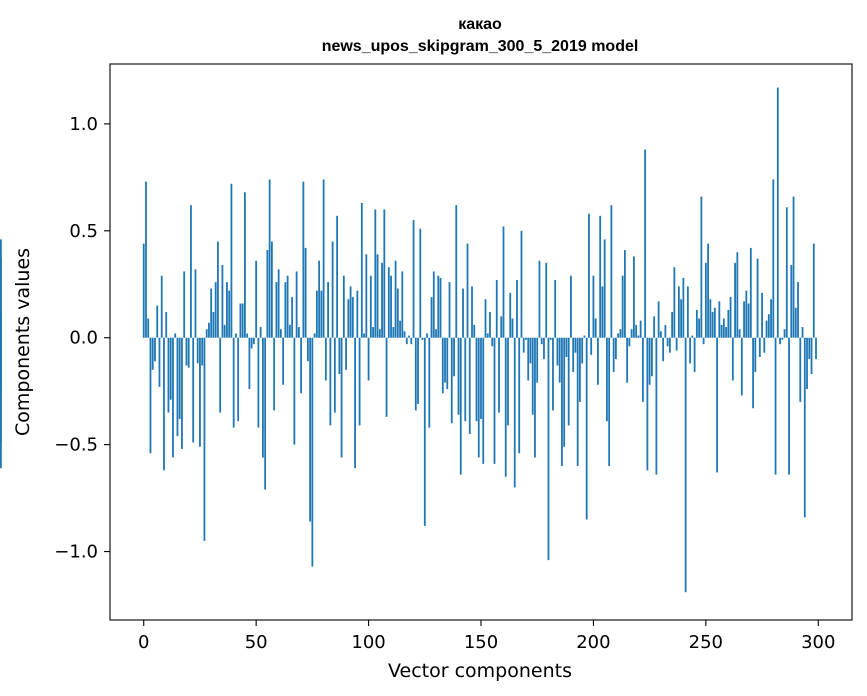  Describe the element at coordinates (818, 642) in the screenshot. I see `x-tick-label: 300` at that location.